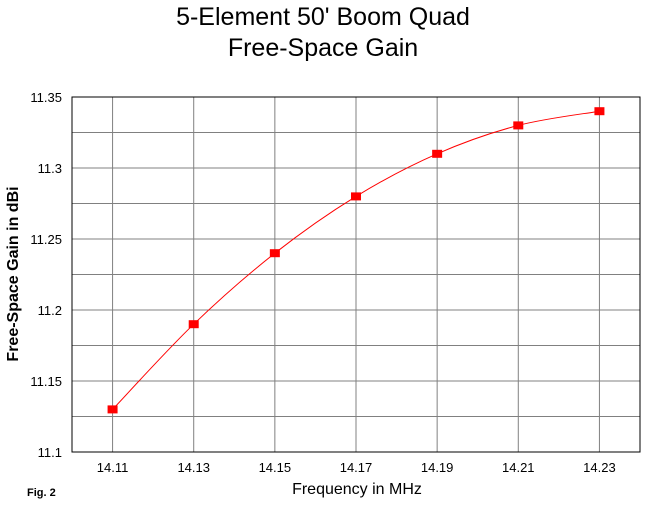 The width and height of the screenshot is (646, 509). What do you see at coordinates (113, 467) in the screenshot?
I see `x-tick-label: 14.11` at bounding box center [113, 467].